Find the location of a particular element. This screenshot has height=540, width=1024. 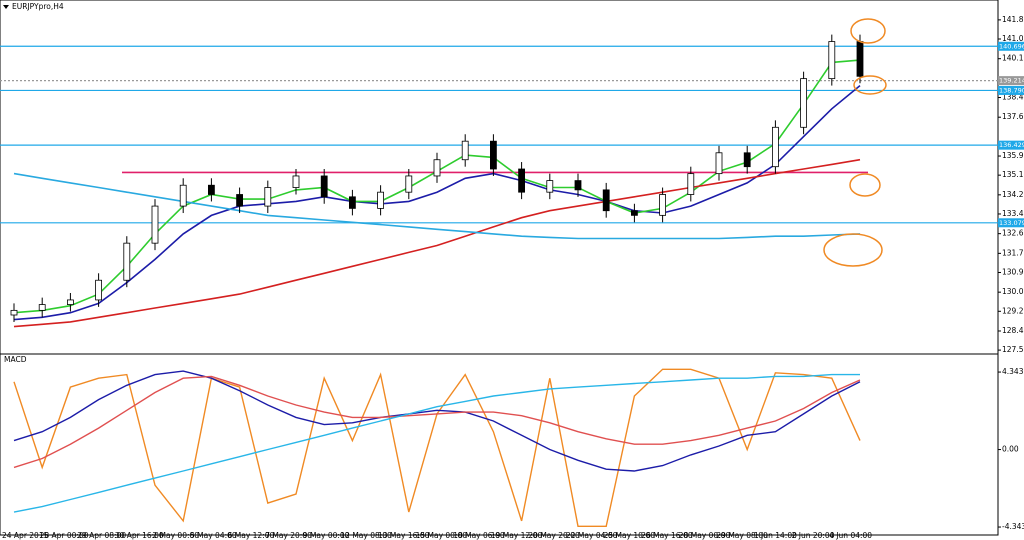

indicator-title: MACD is located at coordinates (15, 359).